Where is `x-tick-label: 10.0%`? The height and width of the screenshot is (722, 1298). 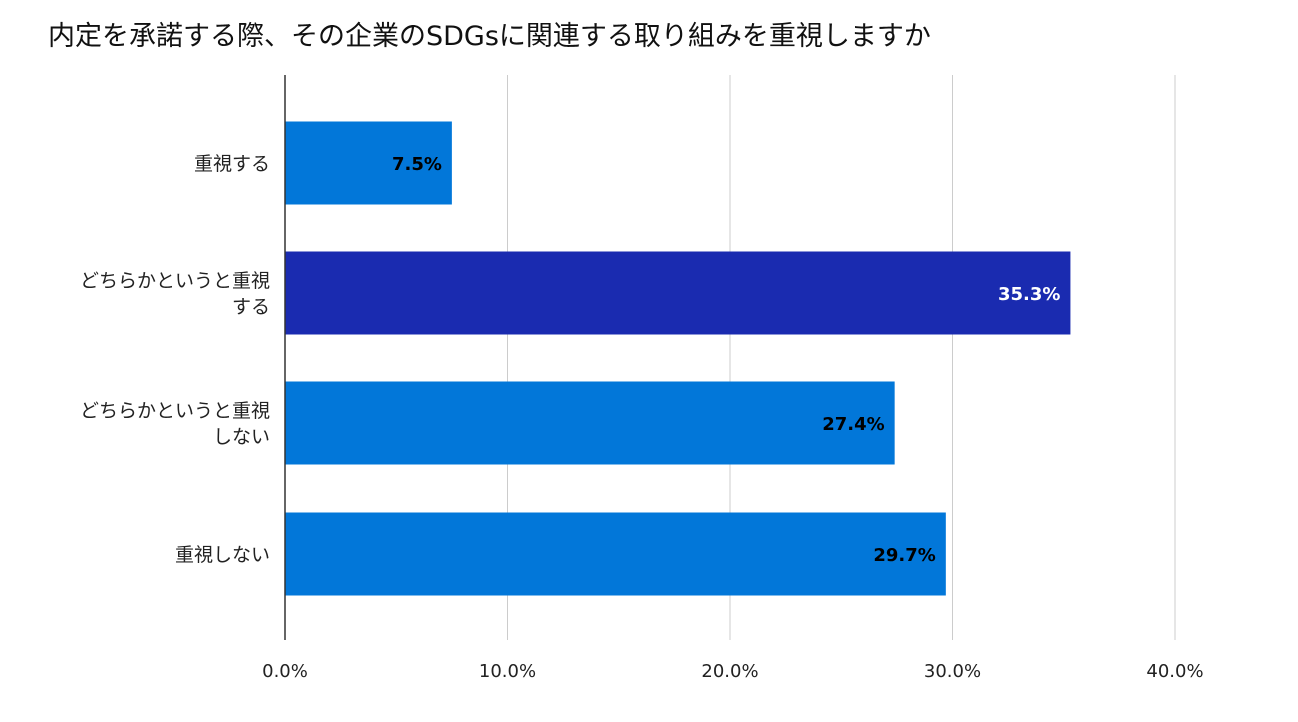 x-tick-label: 10.0% is located at coordinates (507, 671).